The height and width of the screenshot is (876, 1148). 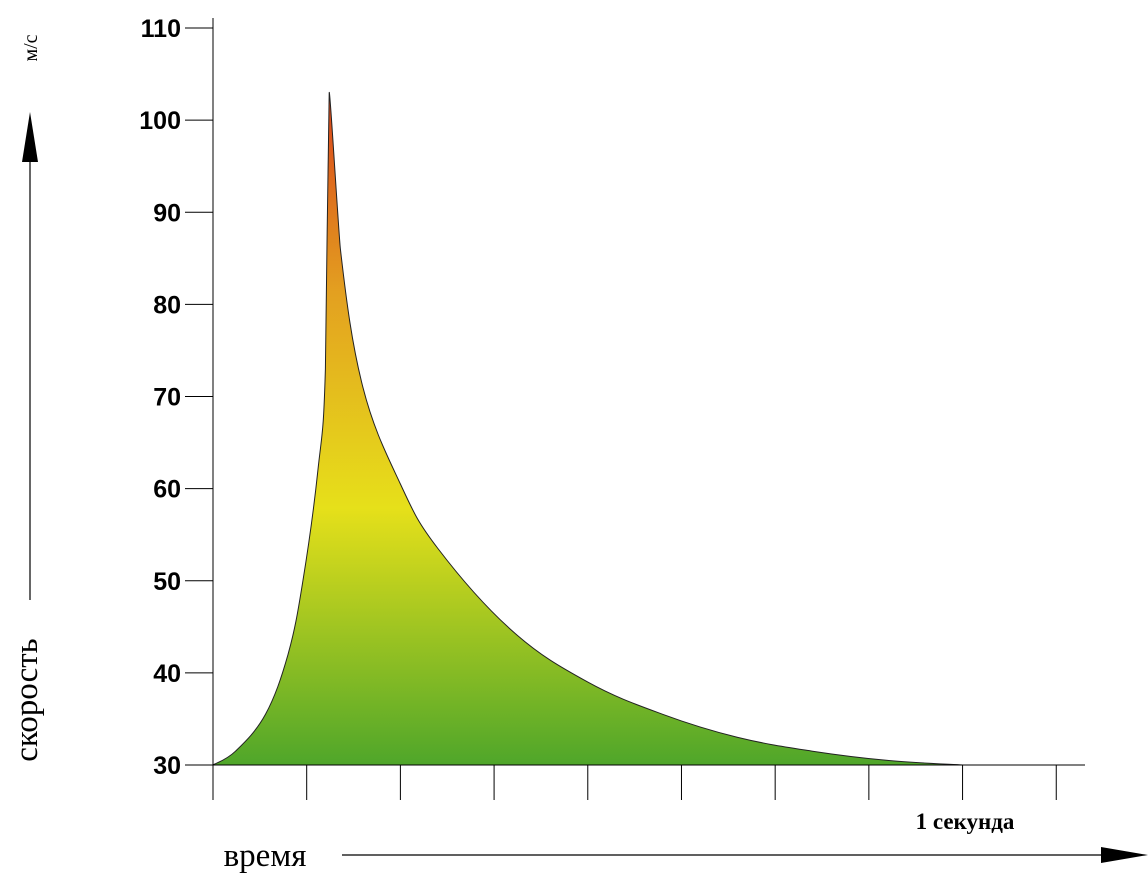 I want to click on y-tick-label: 100, so click(x=160, y=121).